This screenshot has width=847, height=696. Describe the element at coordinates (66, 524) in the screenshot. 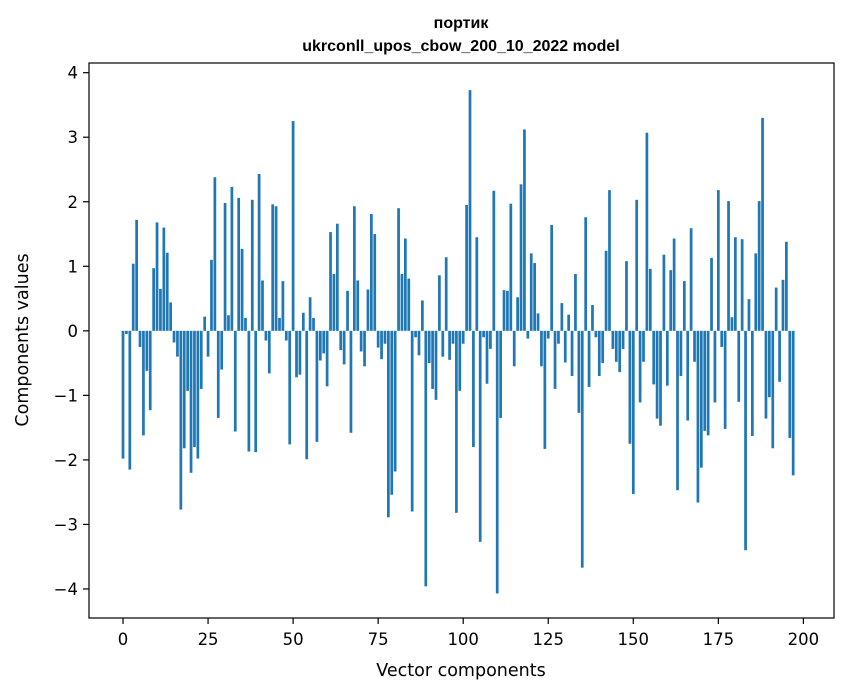

I see `y-tick-label: −3` at that location.